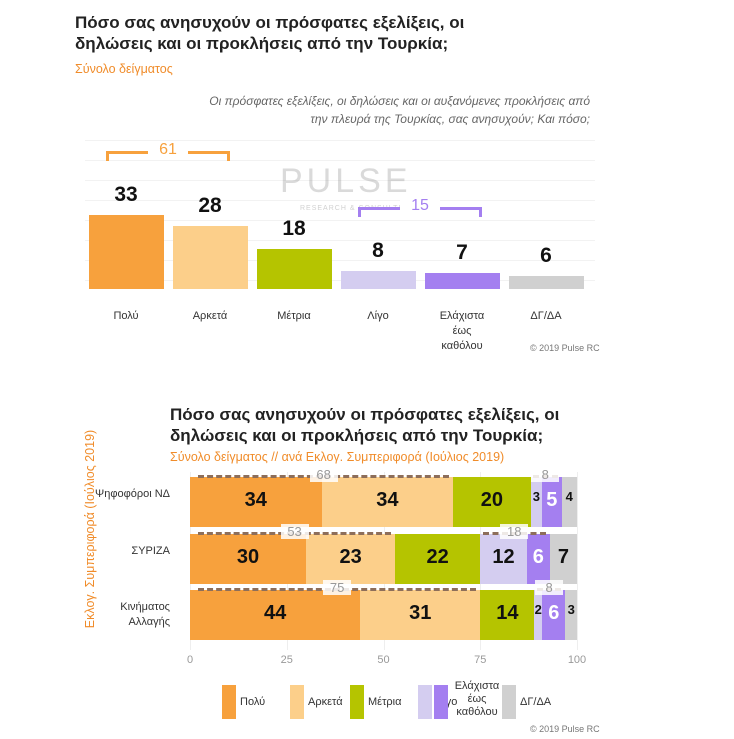 The width and height of the screenshot is (734, 739). I want to click on legend-label: ΔΓ/ΔΑ, so click(536, 702).